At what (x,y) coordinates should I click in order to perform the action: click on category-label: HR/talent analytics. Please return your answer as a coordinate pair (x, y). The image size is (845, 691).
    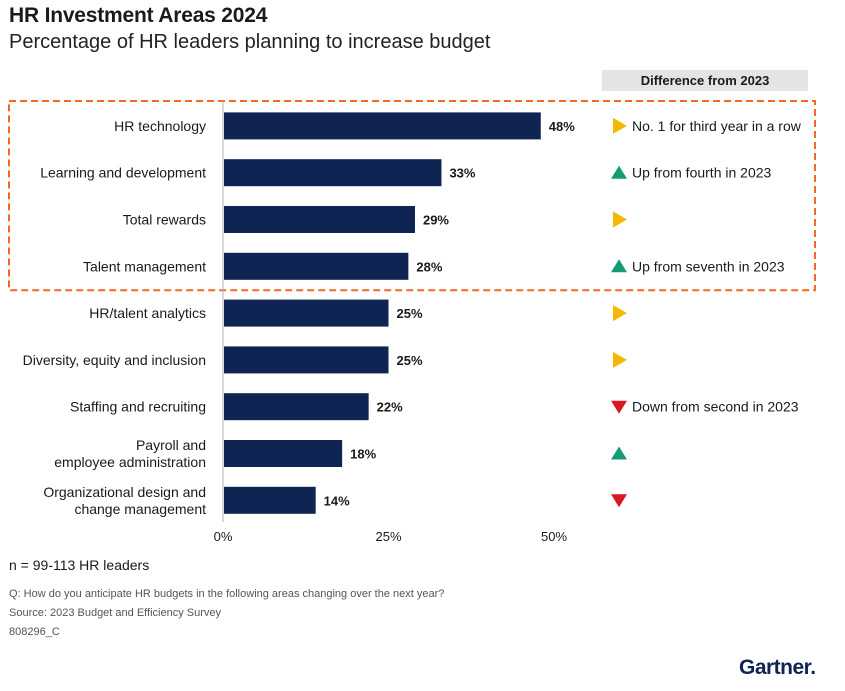
    Looking at the image, I should click on (147, 313).